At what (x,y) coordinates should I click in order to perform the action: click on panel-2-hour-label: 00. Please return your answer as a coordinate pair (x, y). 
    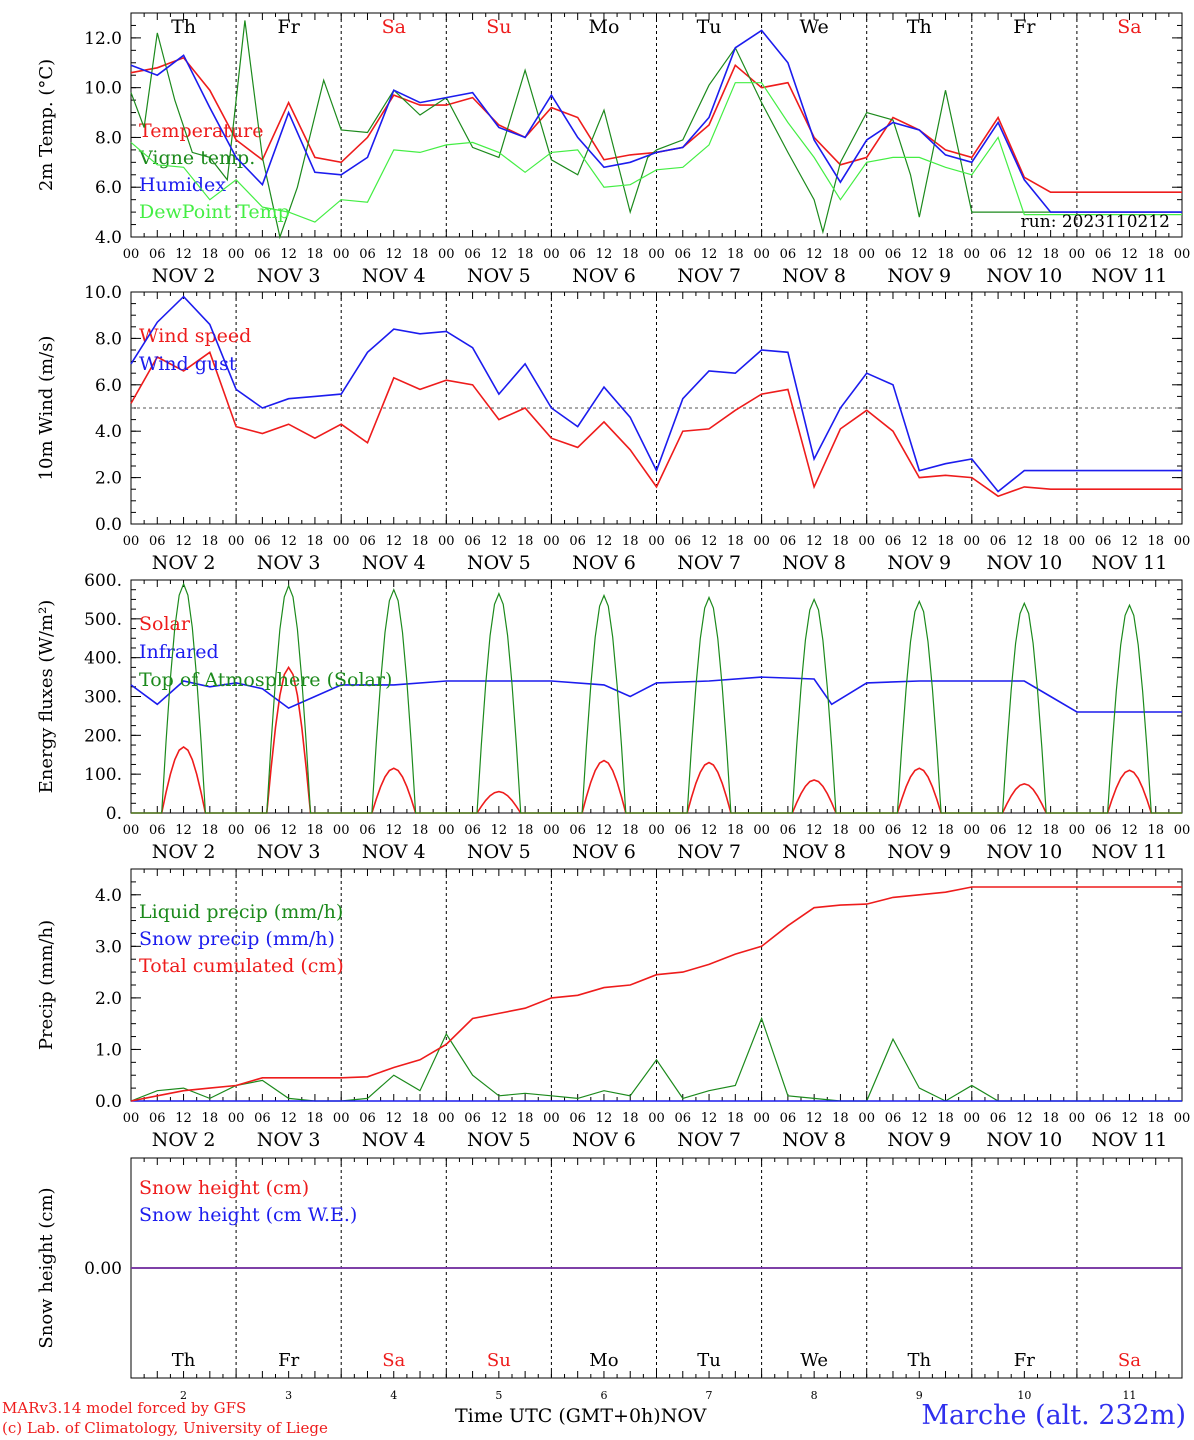
    Looking at the image, I should click on (341, 541).